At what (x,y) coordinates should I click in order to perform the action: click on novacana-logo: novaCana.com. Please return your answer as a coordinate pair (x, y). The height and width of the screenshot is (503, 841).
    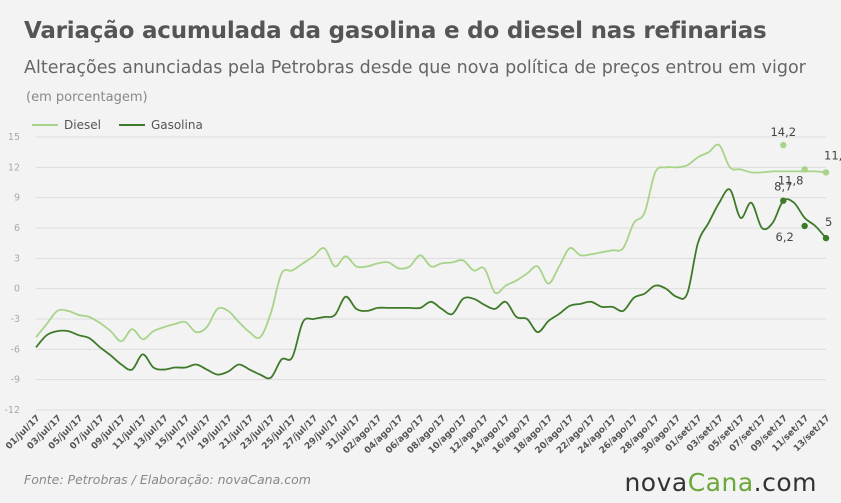
    Looking at the image, I should click on (720, 482).